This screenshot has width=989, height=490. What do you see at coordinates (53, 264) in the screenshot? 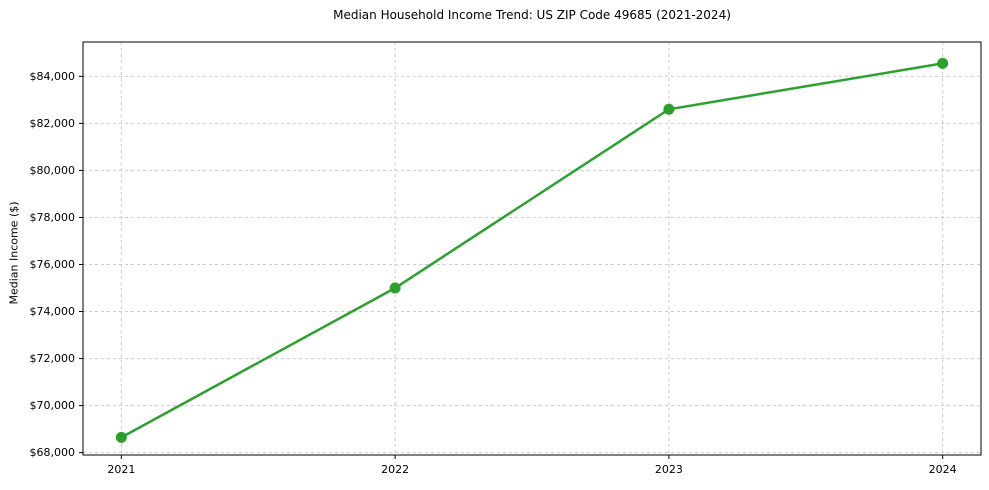
I see `y-tick-label: $76,000` at bounding box center [53, 264].